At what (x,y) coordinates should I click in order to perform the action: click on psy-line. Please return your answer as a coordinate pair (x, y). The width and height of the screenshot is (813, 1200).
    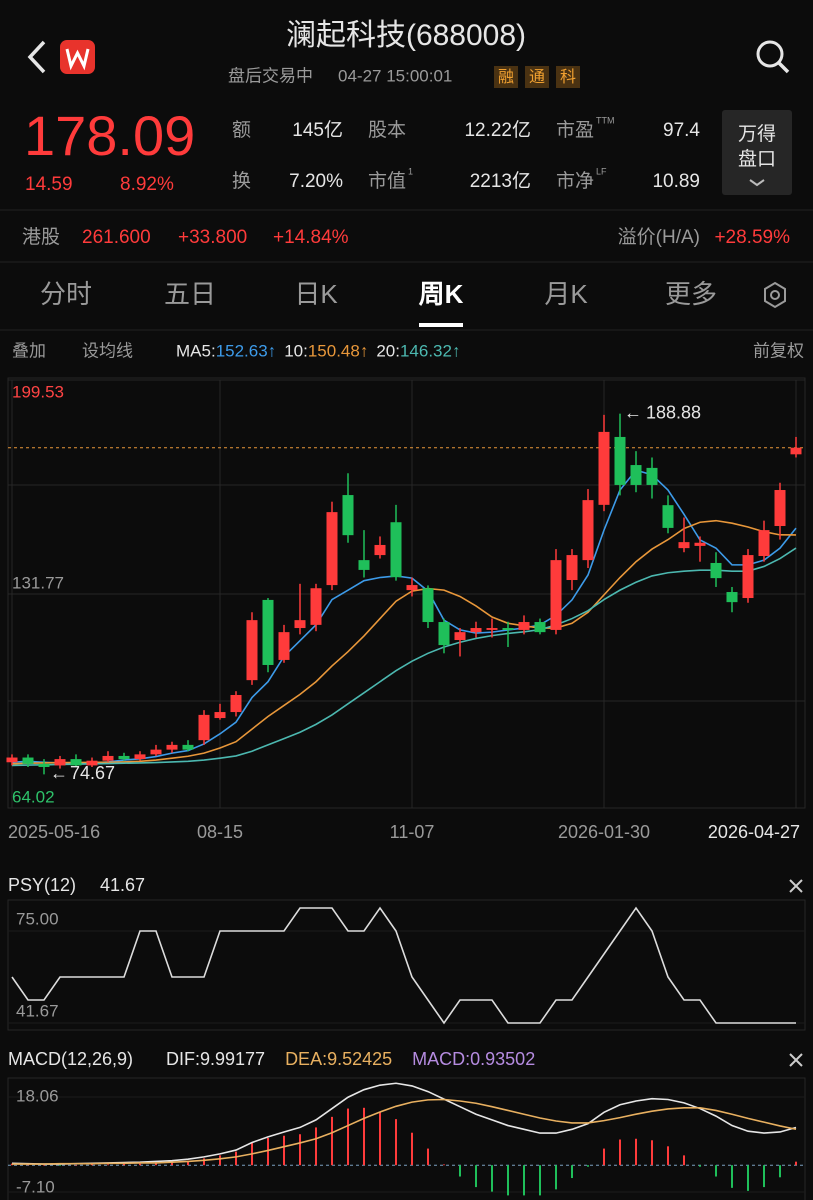
    Looking at the image, I should click on (403, 965).